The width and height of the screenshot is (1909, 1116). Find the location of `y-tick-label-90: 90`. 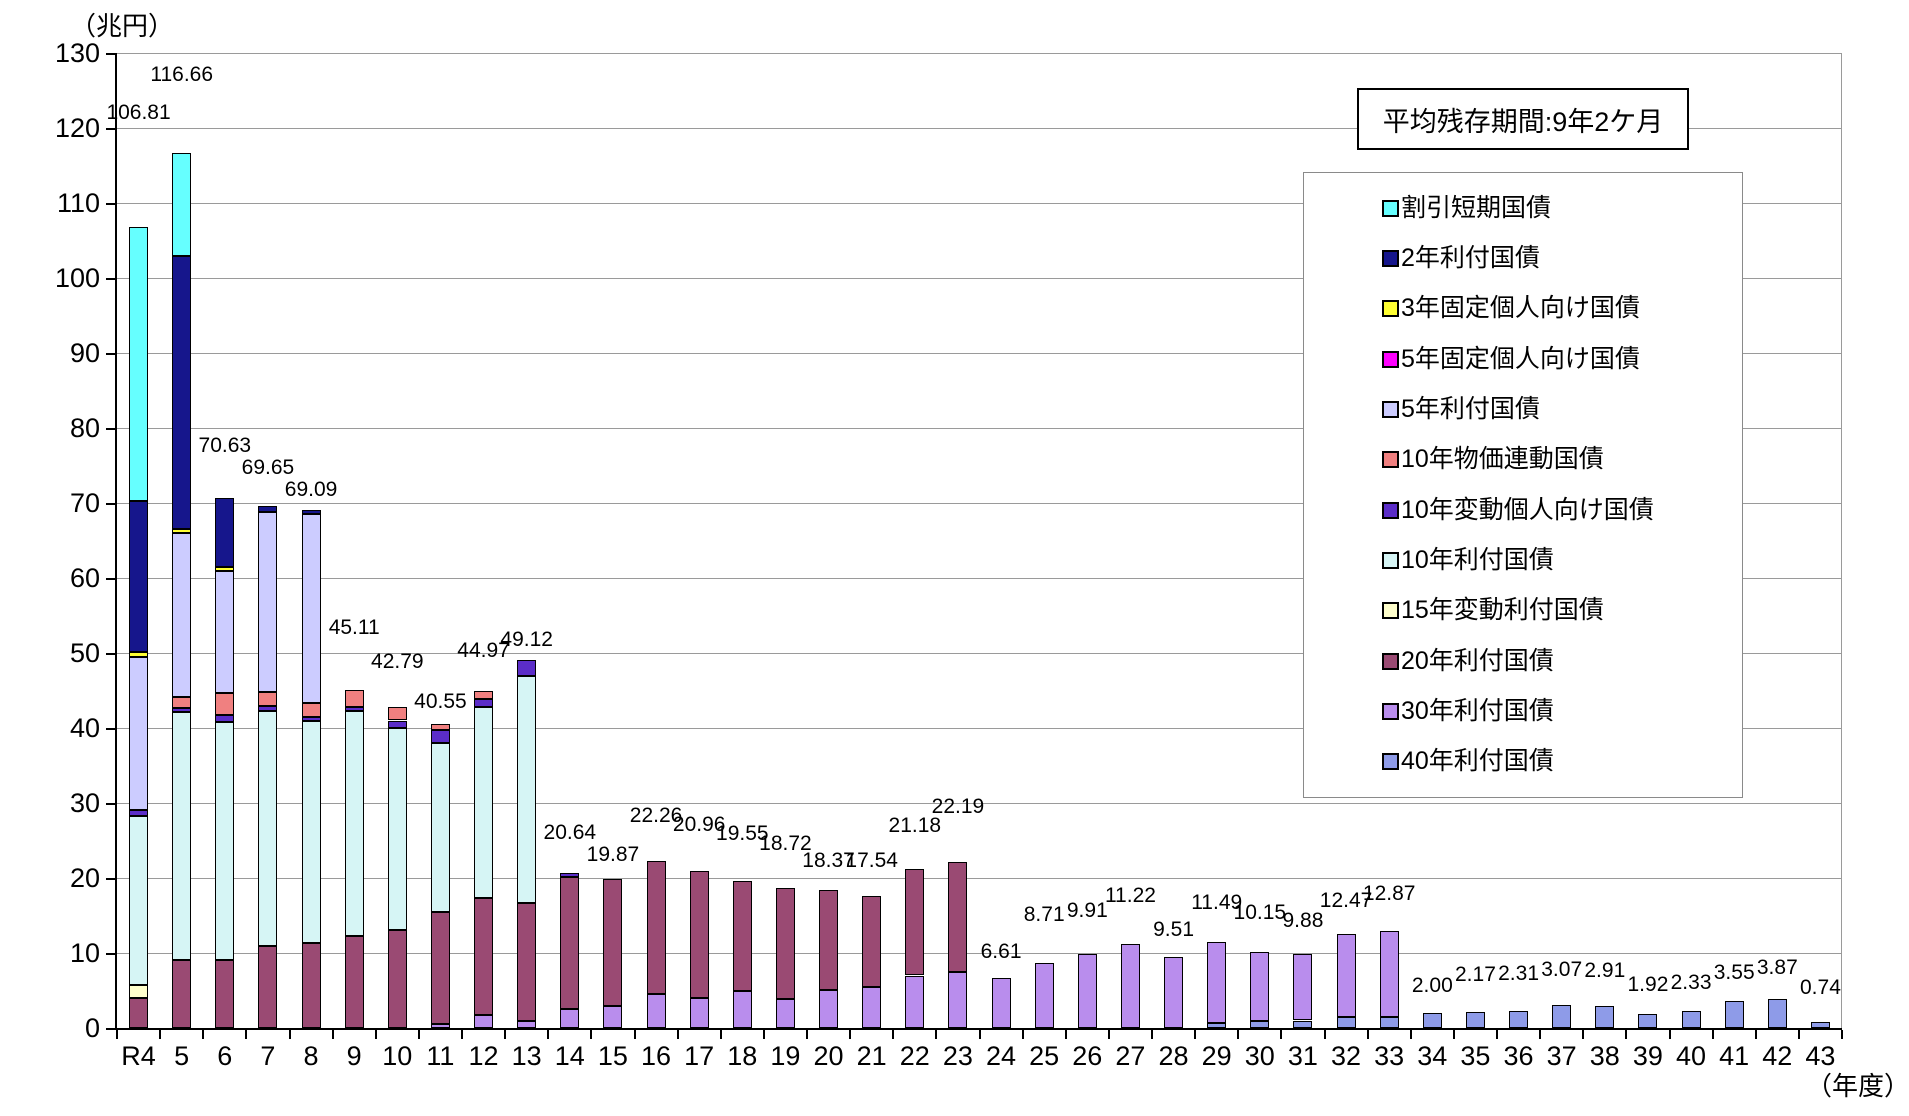

y-tick-label-90: 90 is located at coordinates (84, 353).